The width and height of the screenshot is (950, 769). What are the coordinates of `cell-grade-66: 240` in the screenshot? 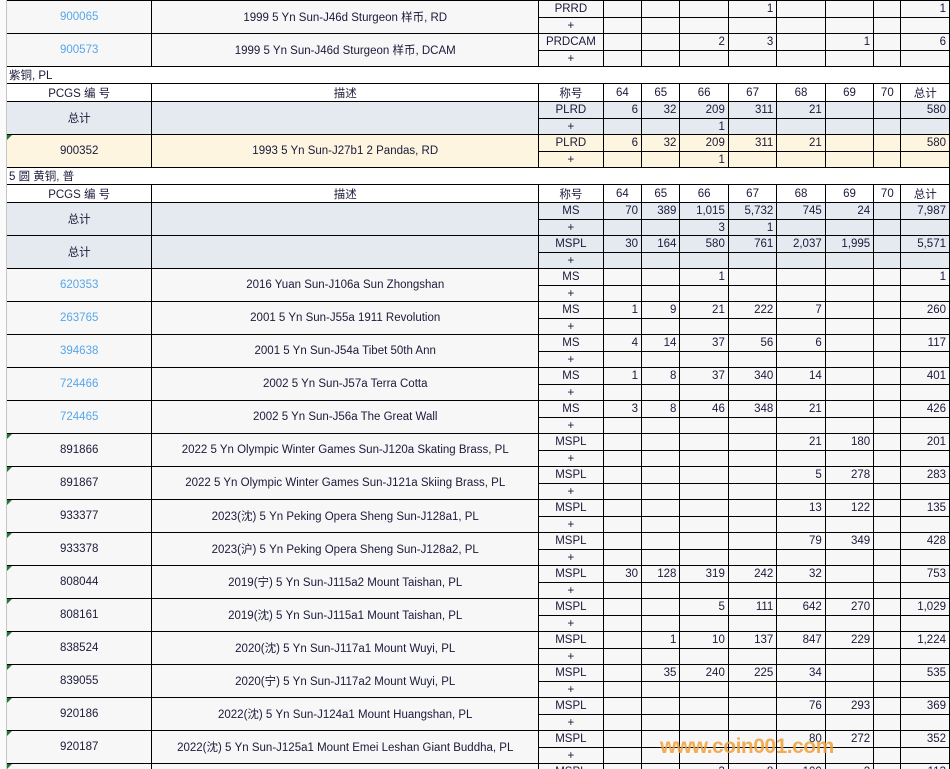 It's located at (704, 673).